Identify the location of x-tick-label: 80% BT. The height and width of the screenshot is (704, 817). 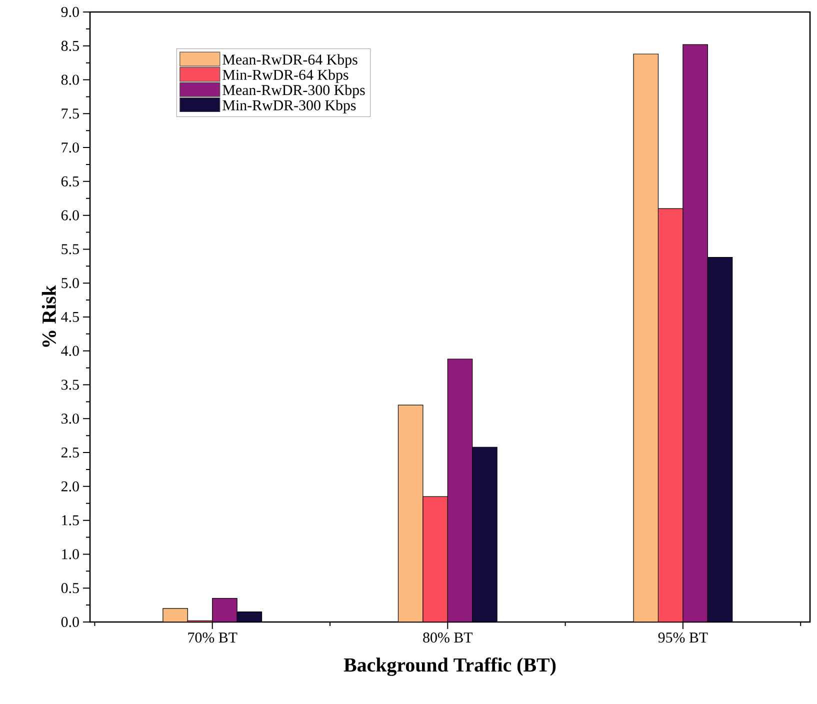
(448, 637).